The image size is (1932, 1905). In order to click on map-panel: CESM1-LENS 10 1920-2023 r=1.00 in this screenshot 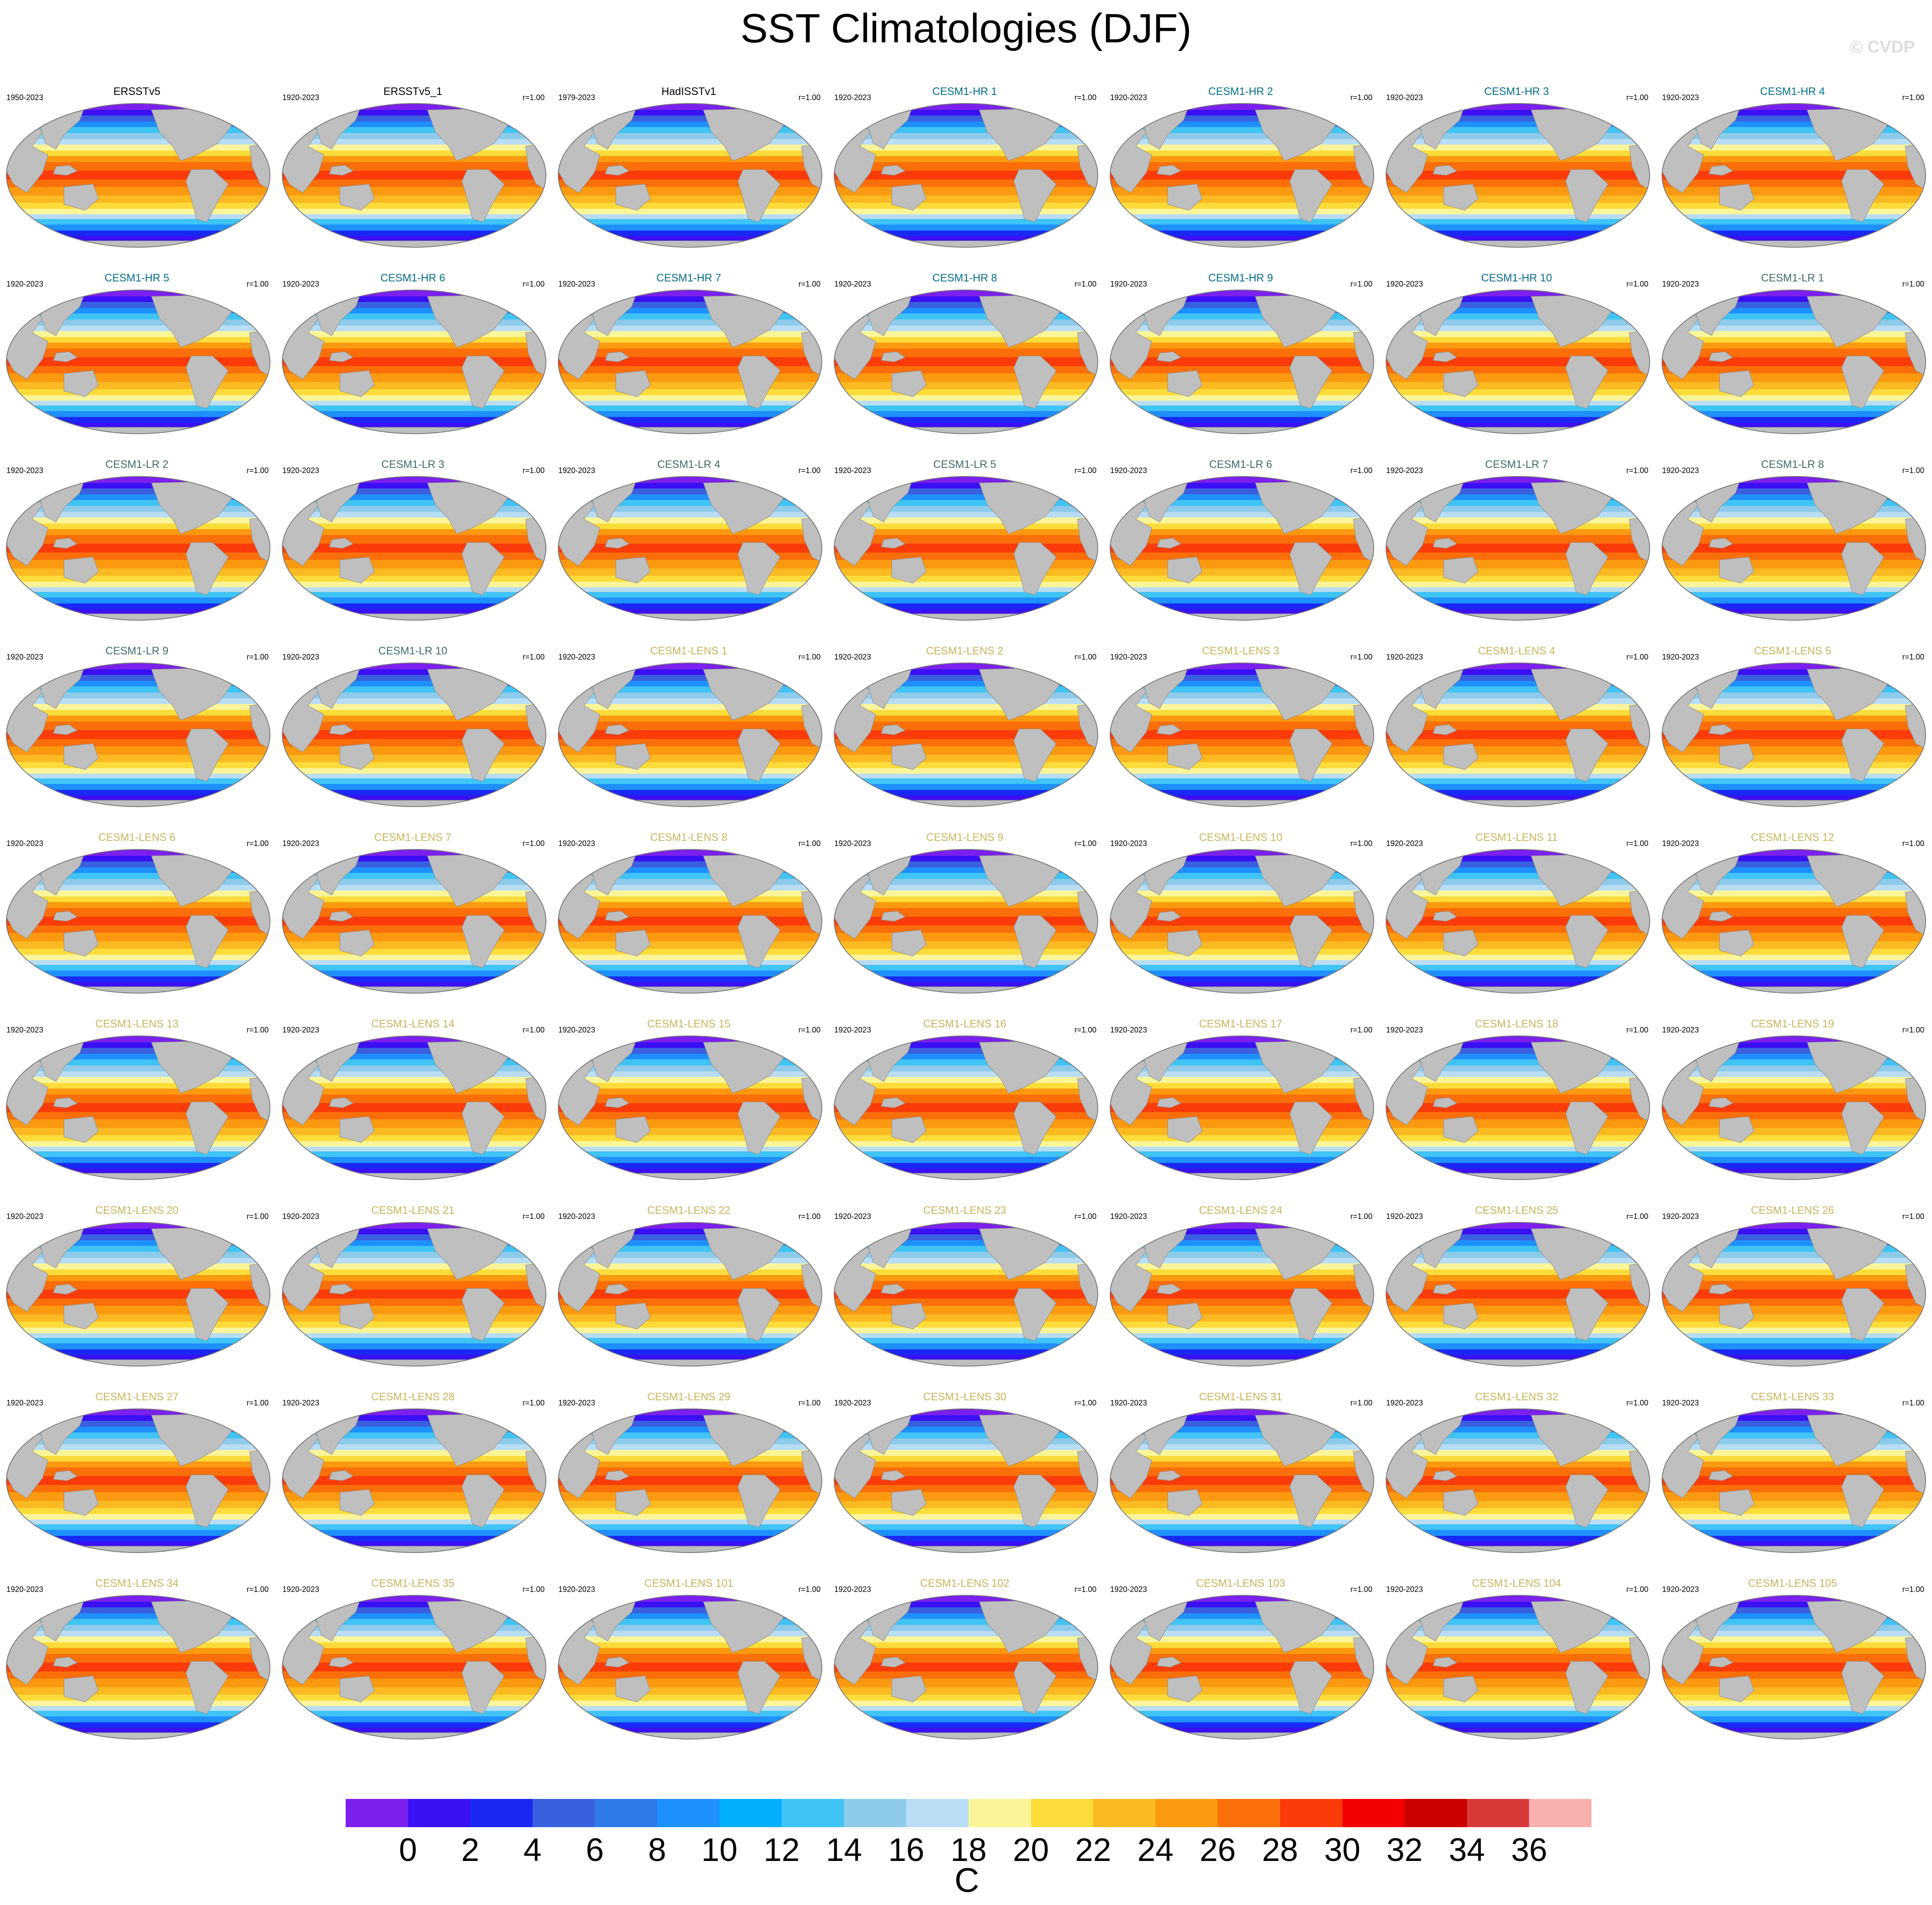, I will do `click(1241, 914)`.